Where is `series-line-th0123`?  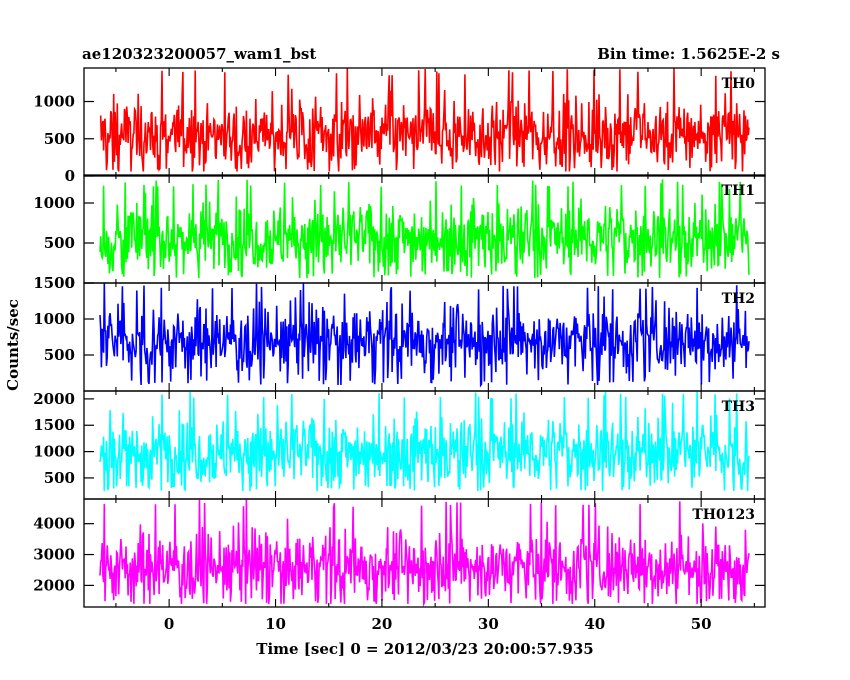 series-line-th0123 is located at coordinates (424, 553).